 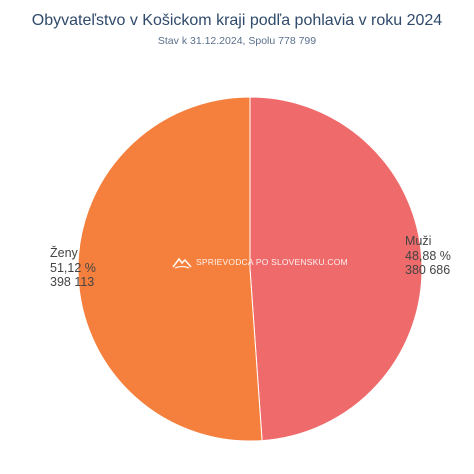 I want to click on watermark: SPRIEVODCA PO SLOVENSKU.COM, so click(x=260, y=262).